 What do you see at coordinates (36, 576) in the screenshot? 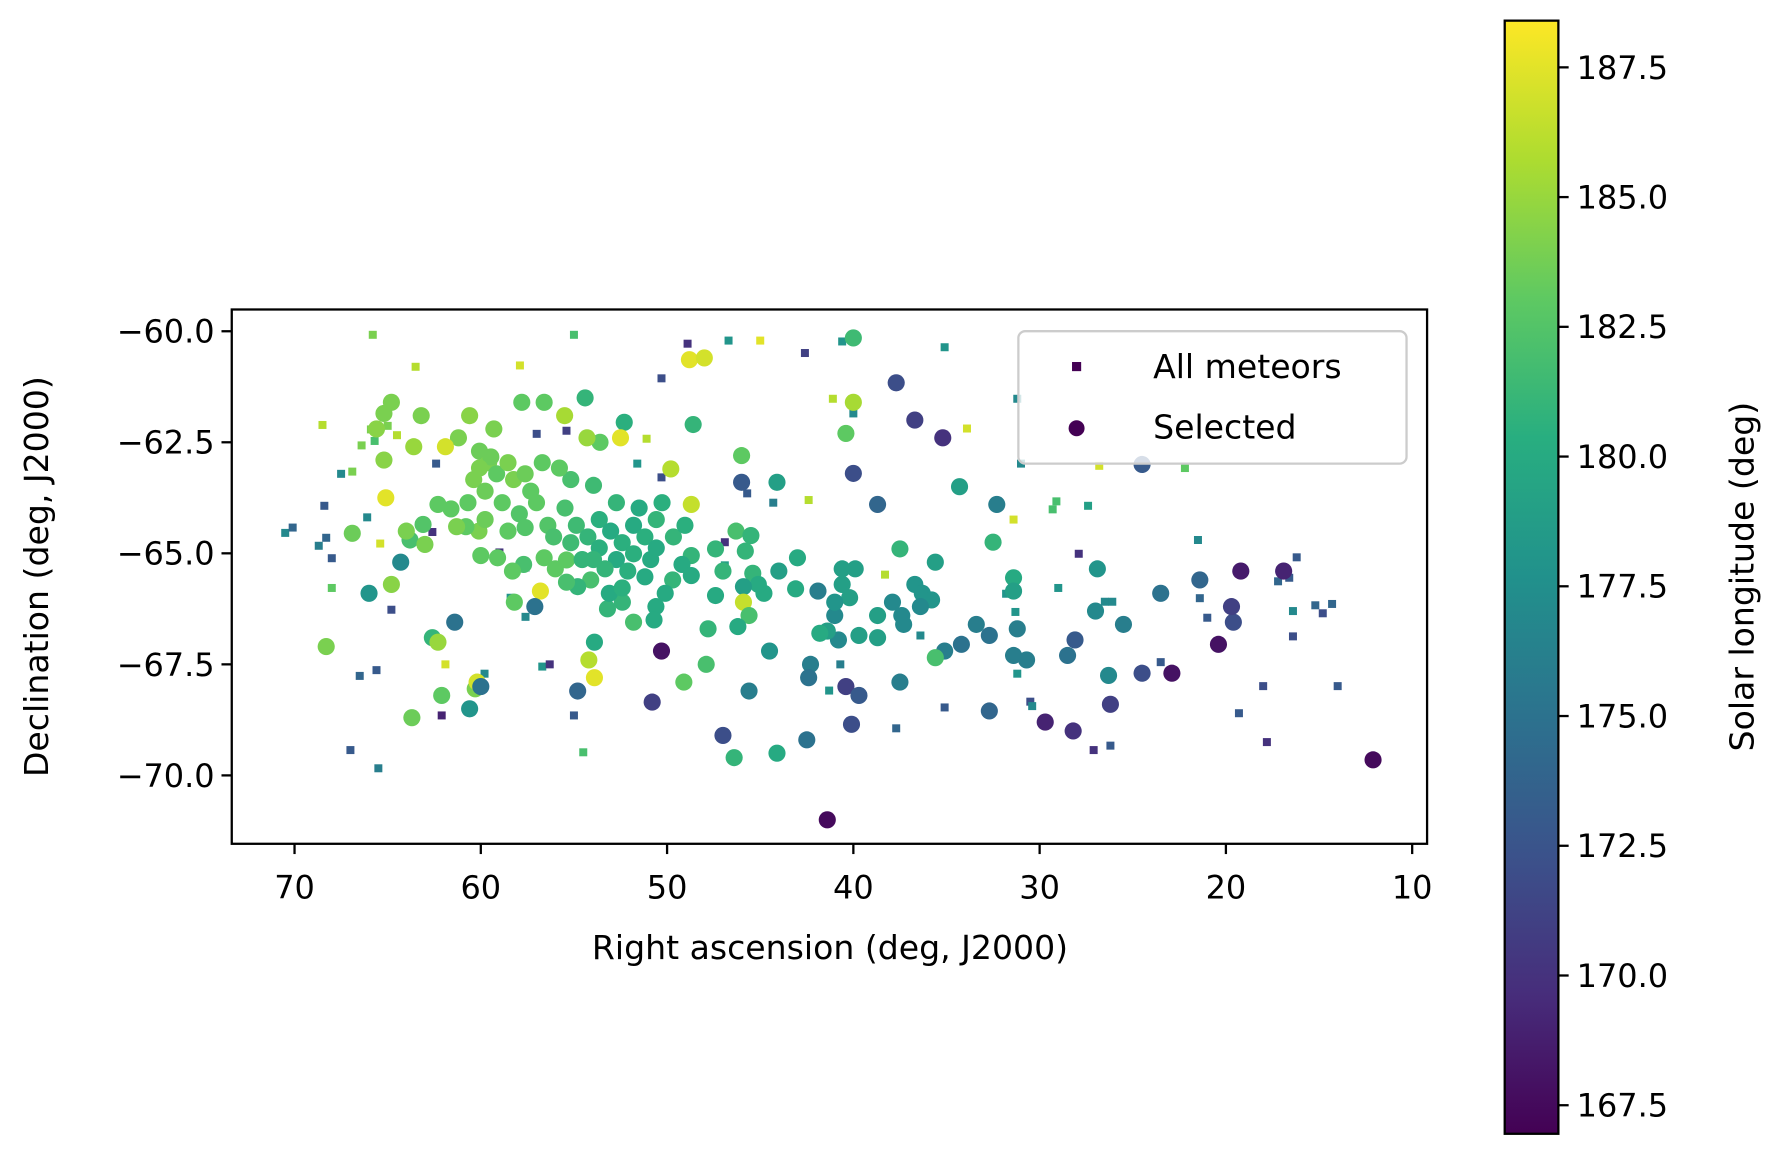
I see `y-axis-label: Declination (deg, J2000)` at bounding box center [36, 576].